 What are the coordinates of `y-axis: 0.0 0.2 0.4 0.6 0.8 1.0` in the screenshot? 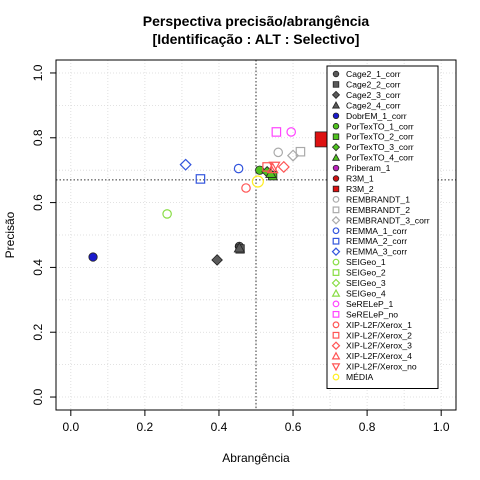 It's located at (43, 234).